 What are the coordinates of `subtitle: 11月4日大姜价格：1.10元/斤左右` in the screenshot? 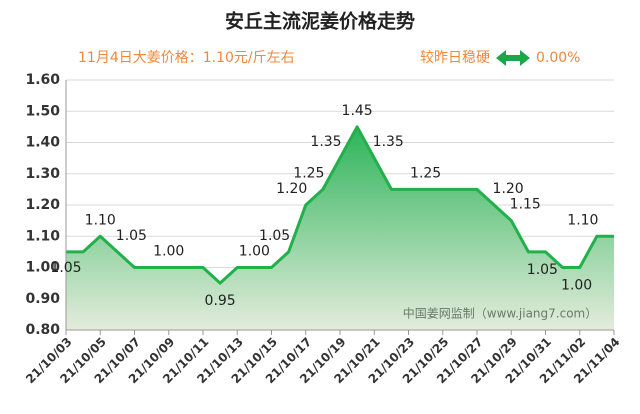 It's located at (186, 58).